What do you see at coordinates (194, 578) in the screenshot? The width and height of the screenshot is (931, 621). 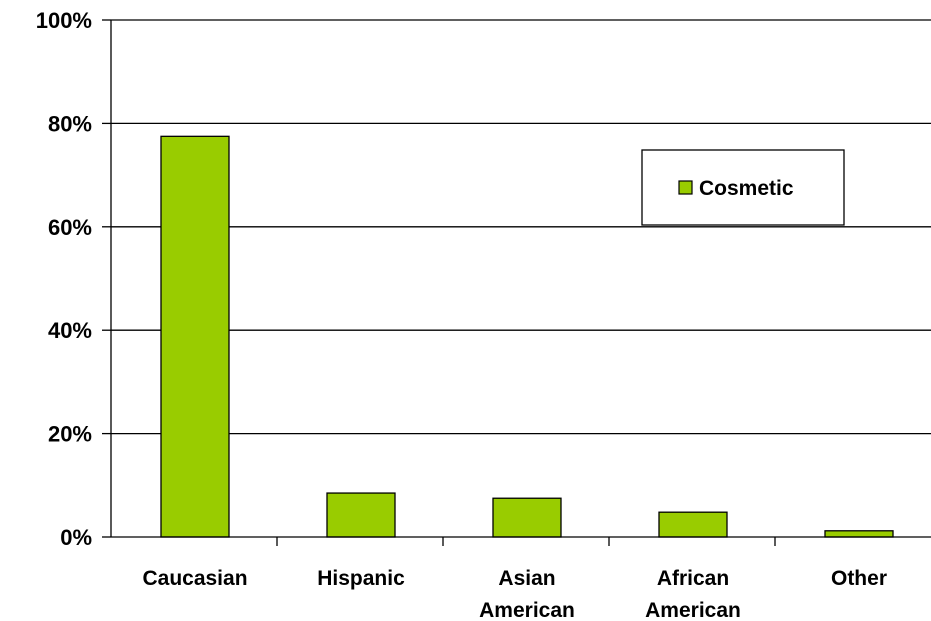 I see `x-tick-label: Caucasian` at bounding box center [194, 578].